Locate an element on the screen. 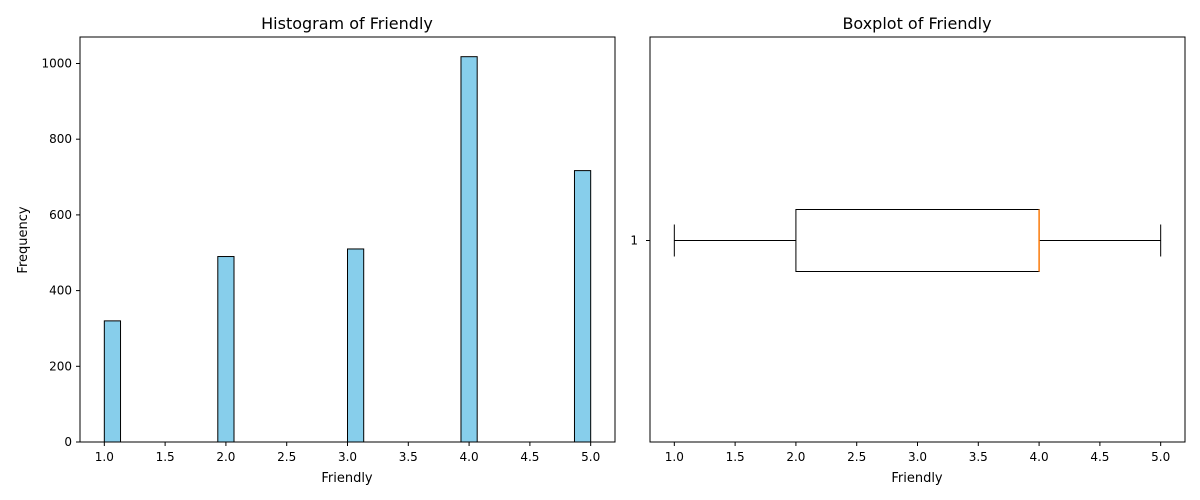 Image resolution: width=1200 pixels, height=500 pixels. histogram-x-axis-label: Friendly is located at coordinates (347, 478).